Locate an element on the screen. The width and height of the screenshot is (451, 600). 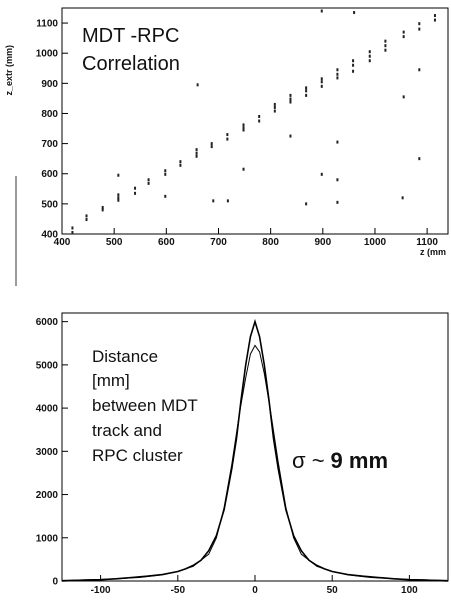
x-tick-label: -50 is located at coordinates (178, 590).